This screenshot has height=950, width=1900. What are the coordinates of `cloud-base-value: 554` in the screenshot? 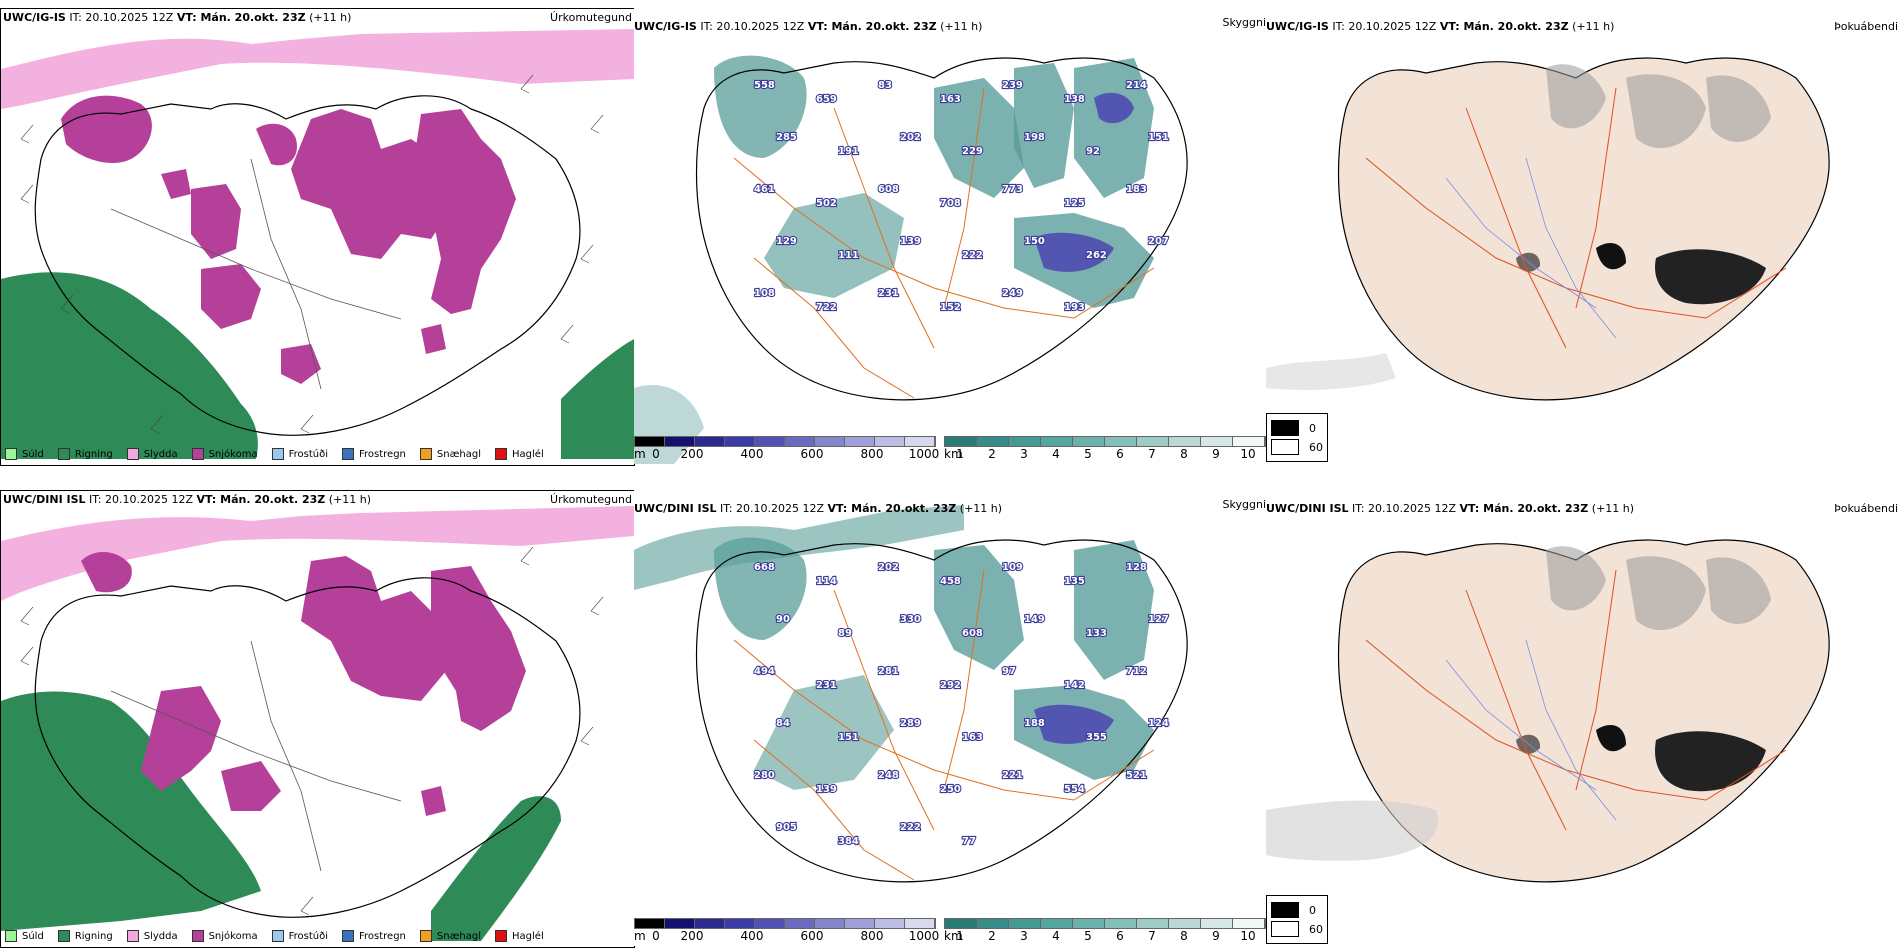 It's located at (1074, 789).